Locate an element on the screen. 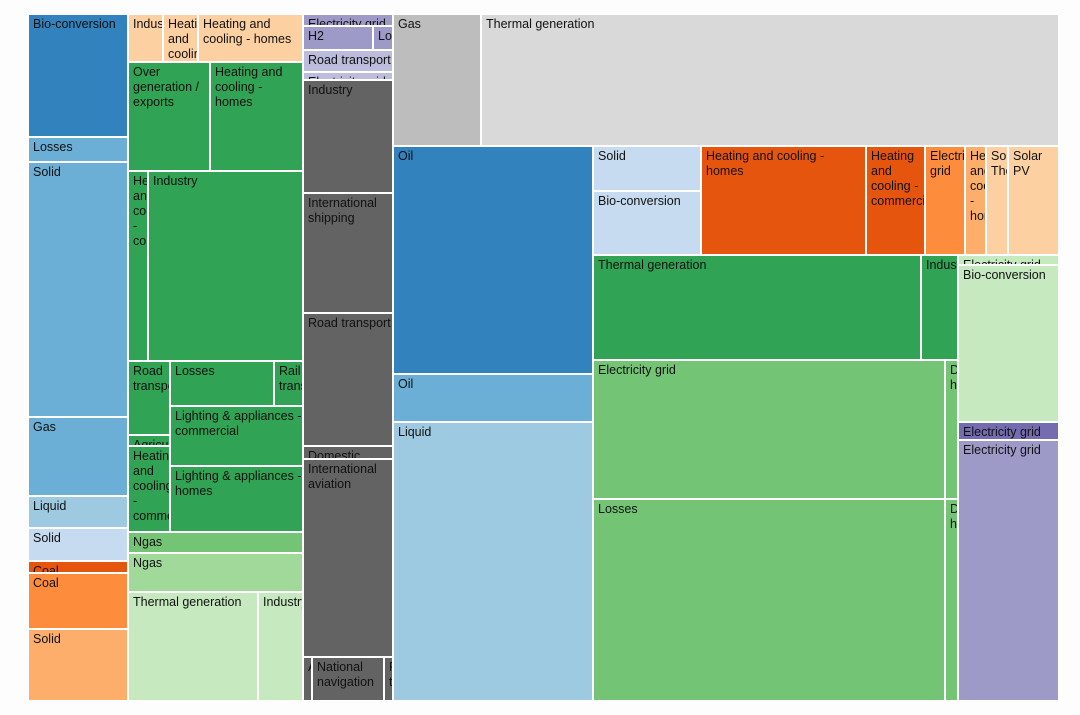  treemap-cell: Solar PV is located at coordinates (1033, 200).